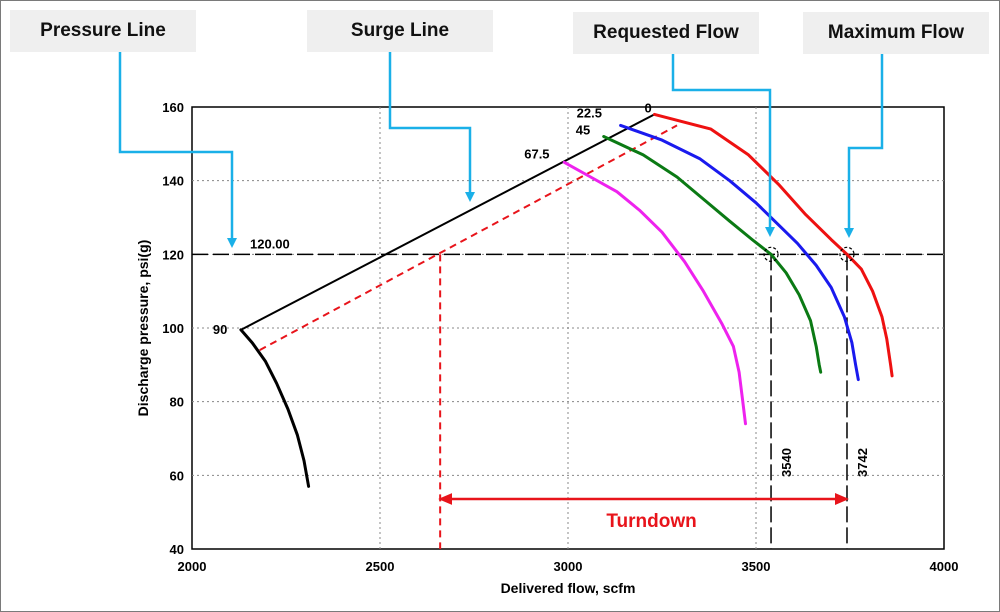 The height and width of the screenshot is (612, 1000). Describe the element at coordinates (400, 31) in the screenshot. I see `surge-line-callout: Surge Line` at that location.